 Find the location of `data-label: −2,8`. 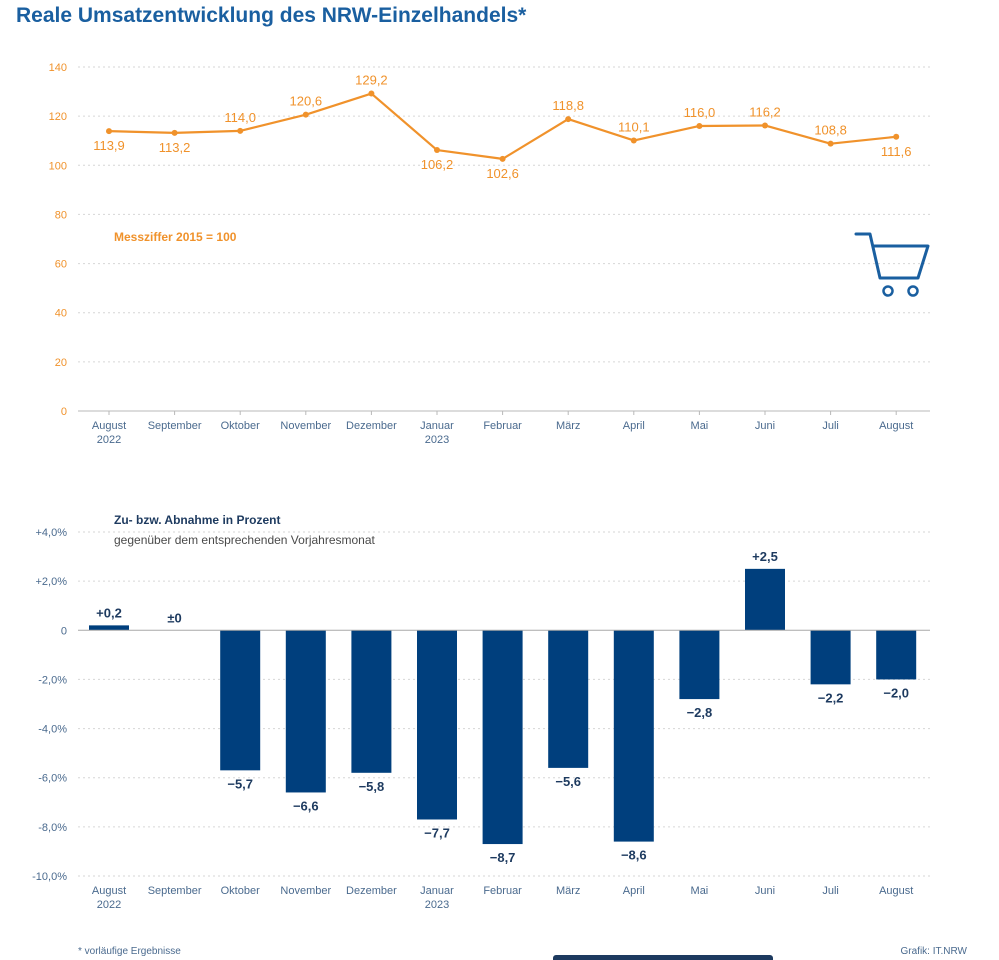

data-label: −2,8 is located at coordinates (700, 712).